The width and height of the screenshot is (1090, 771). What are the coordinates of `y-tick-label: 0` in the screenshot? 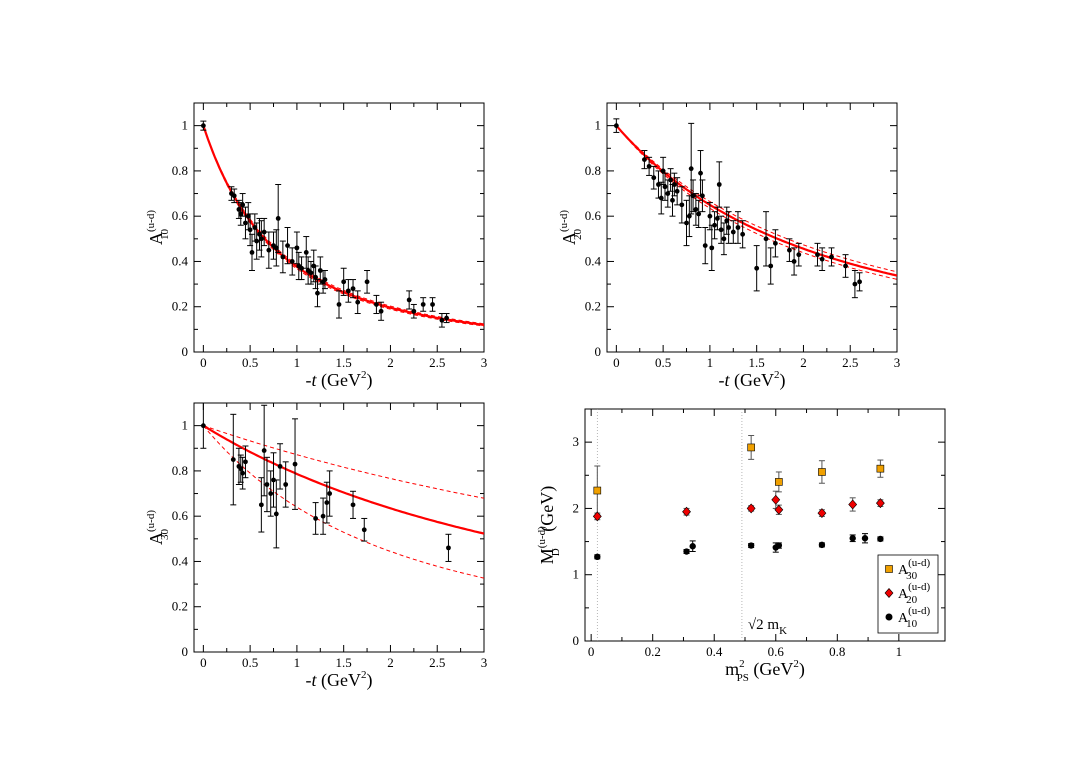 It's located at (598, 351).